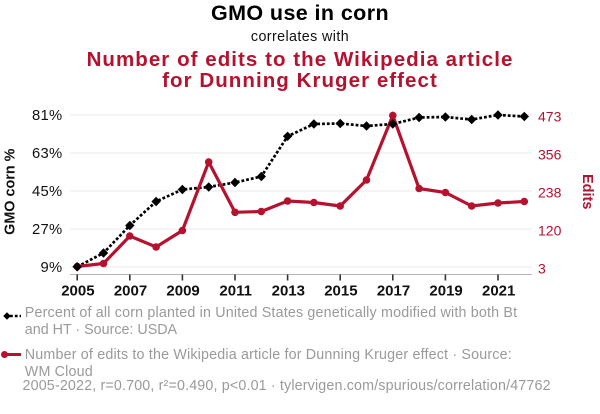 The height and width of the screenshot is (414, 600). What do you see at coordinates (550, 117) in the screenshot?
I see `svg-text: 473` at bounding box center [550, 117].